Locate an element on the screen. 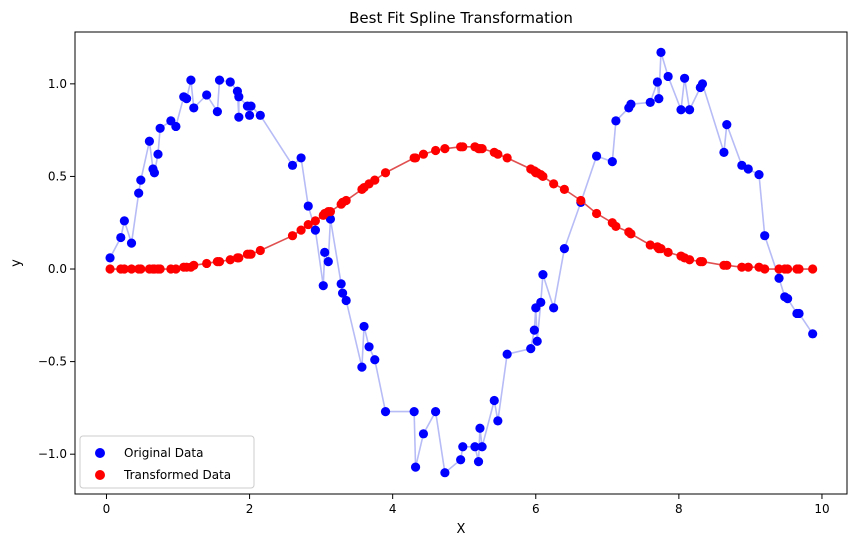 Image resolution: width=857 pixels, height=547 pixels. x-tick-label: 8 is located at coordinates (679, 509).